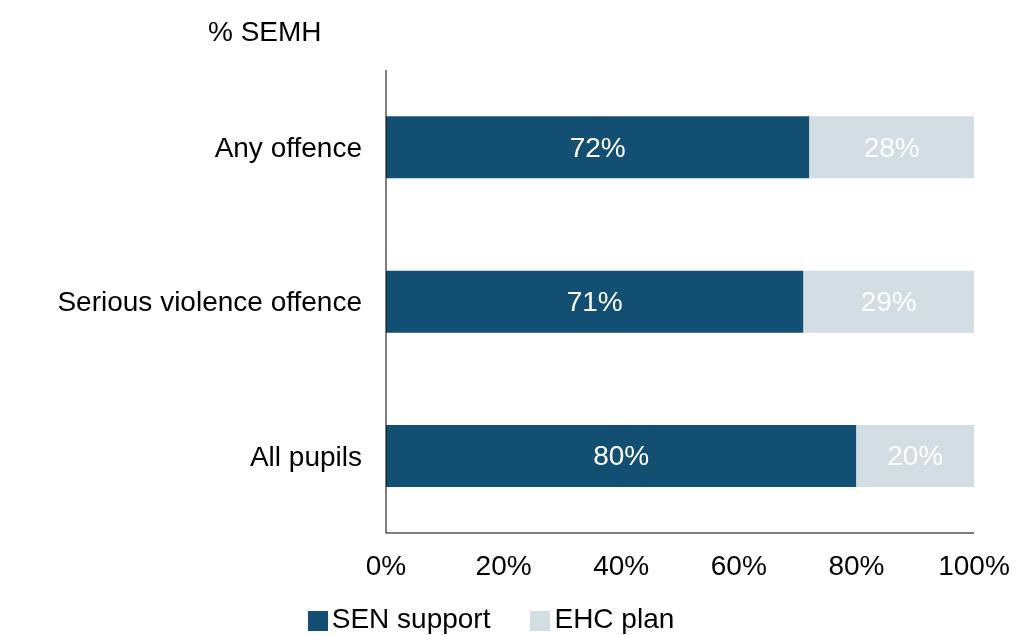 This screenshot has width=1024, height=635. I want to click on legend-label: SEN support, so click(411, 618).